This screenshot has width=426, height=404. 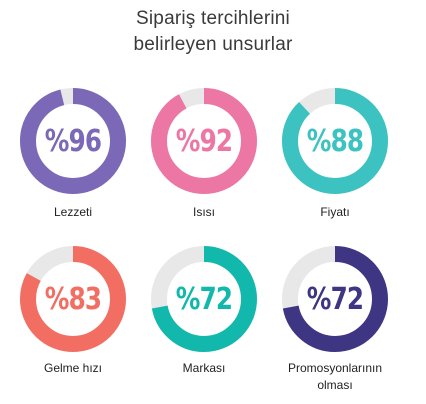 I want to click on donut-value: %83, so click(x=73, y=299).